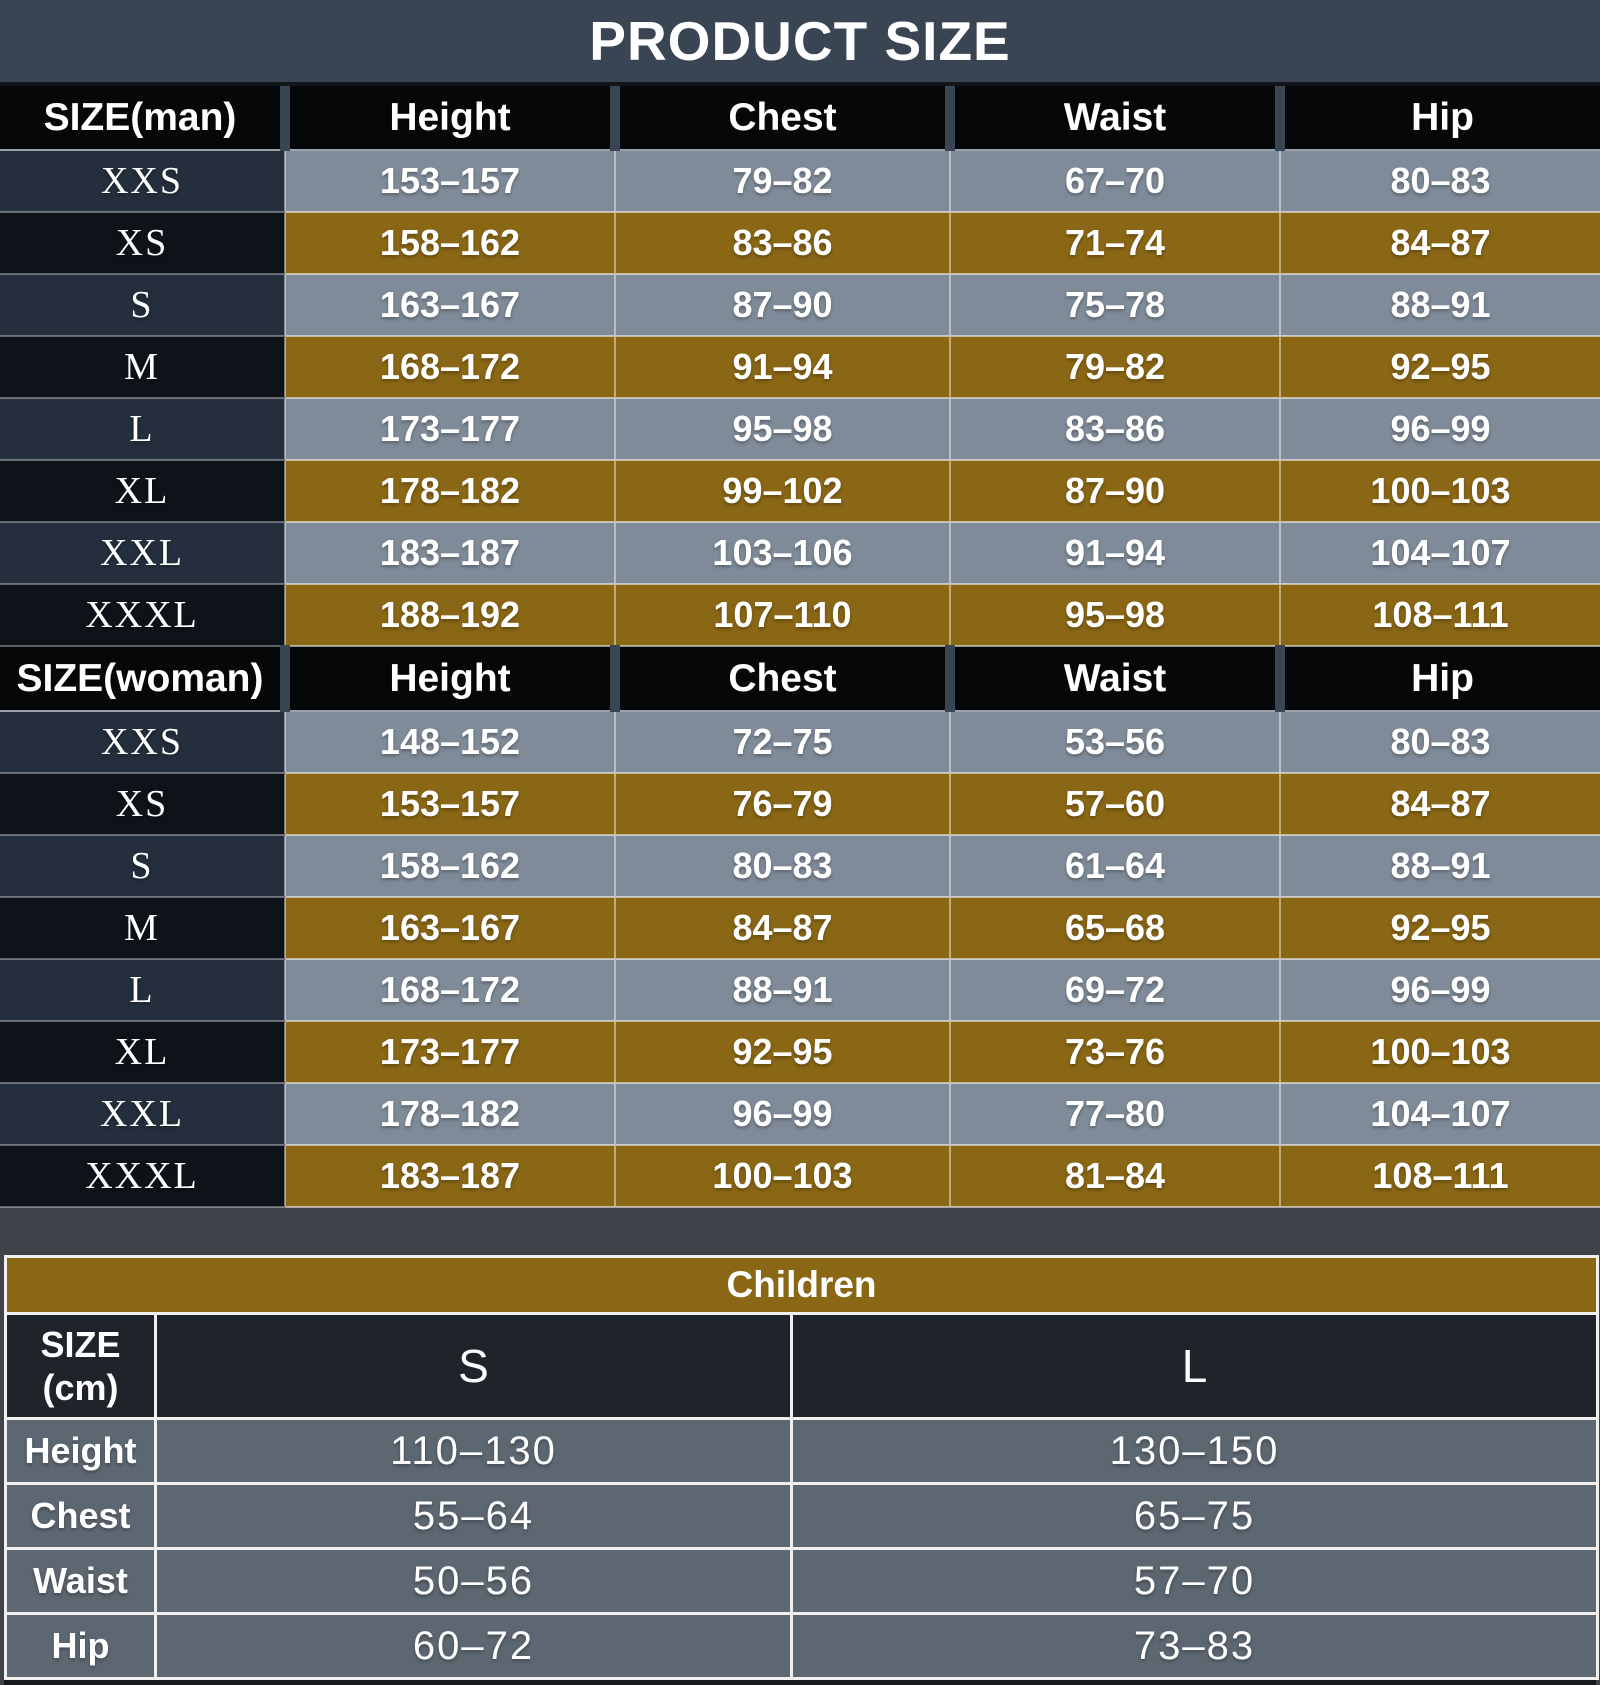  Describe the element at coordinates (1114, 928) in the screenshot. I see `woman-measurement-cell: 65–68` at that location.